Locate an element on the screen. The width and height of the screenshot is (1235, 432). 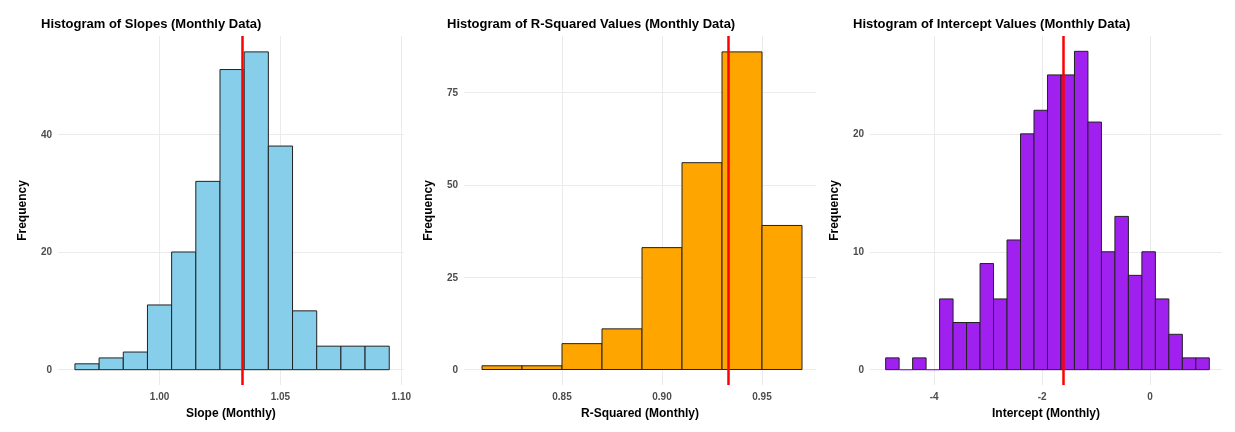
x-tick-label: -4 is located at coordinates (934, 396).